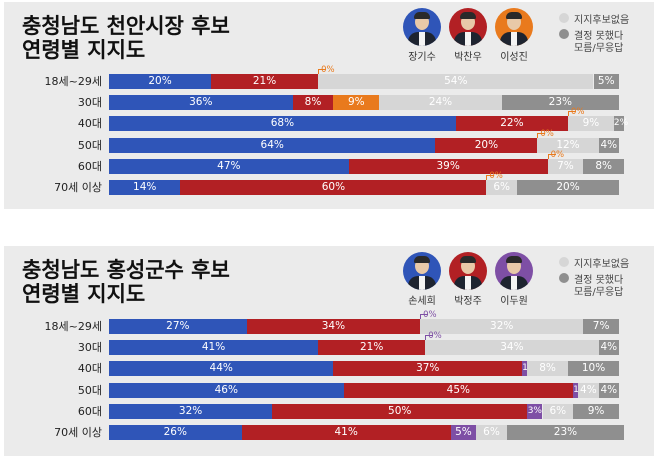  Describe the element at coordinates (535, 411) in the screenshot. I see `bar-segment: 3%` at that location.